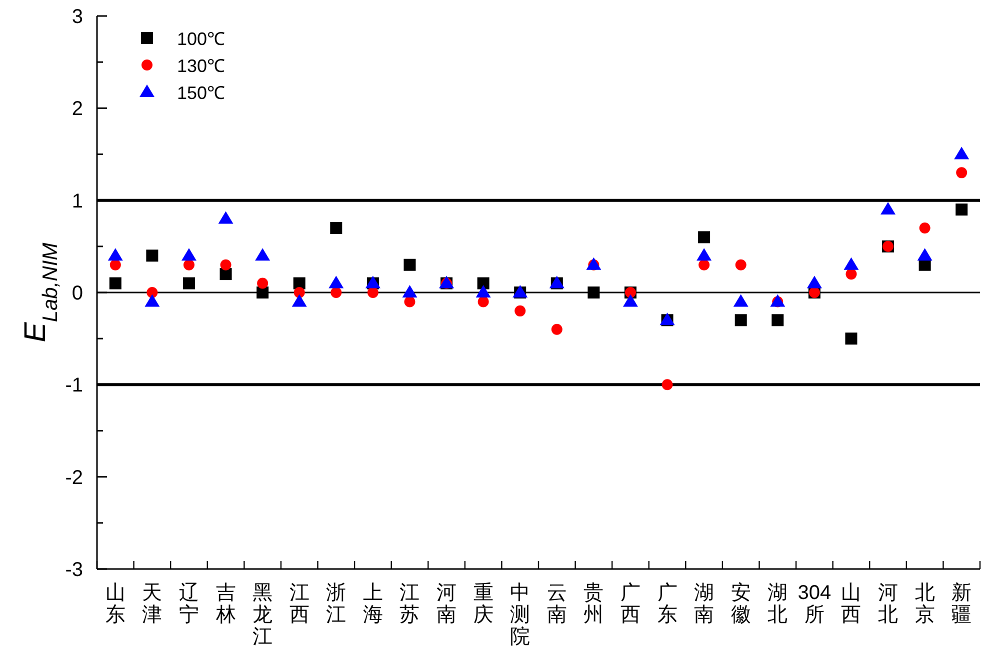 Image resolution: width=992 pixels, height=647 pixels. I want to click on x-tick-label: 湖南, so click(704, 604).